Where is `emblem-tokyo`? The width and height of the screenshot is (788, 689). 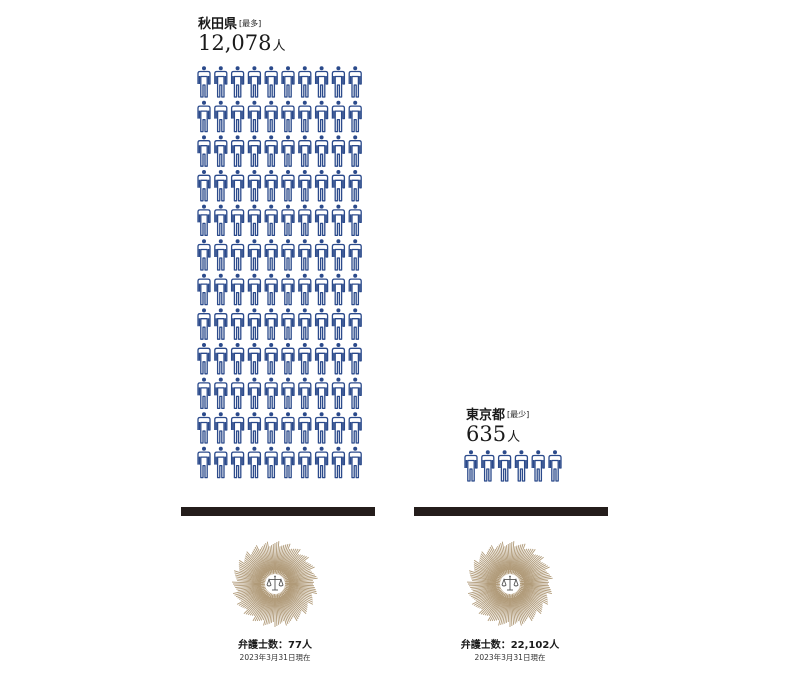 emblem-tokyo is located at coordinates (510, 584).